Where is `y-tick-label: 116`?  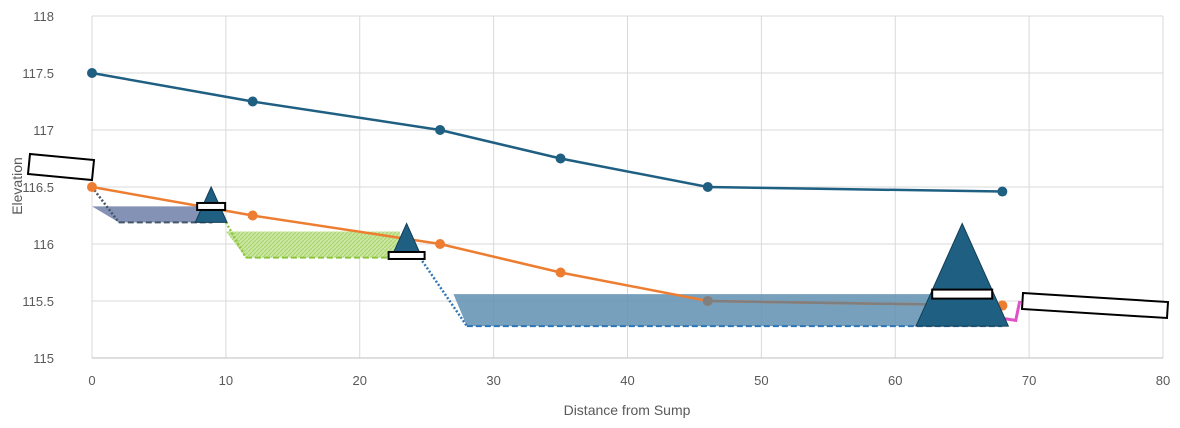 y-tick-label: 116 is located at coordinates (43, 244).